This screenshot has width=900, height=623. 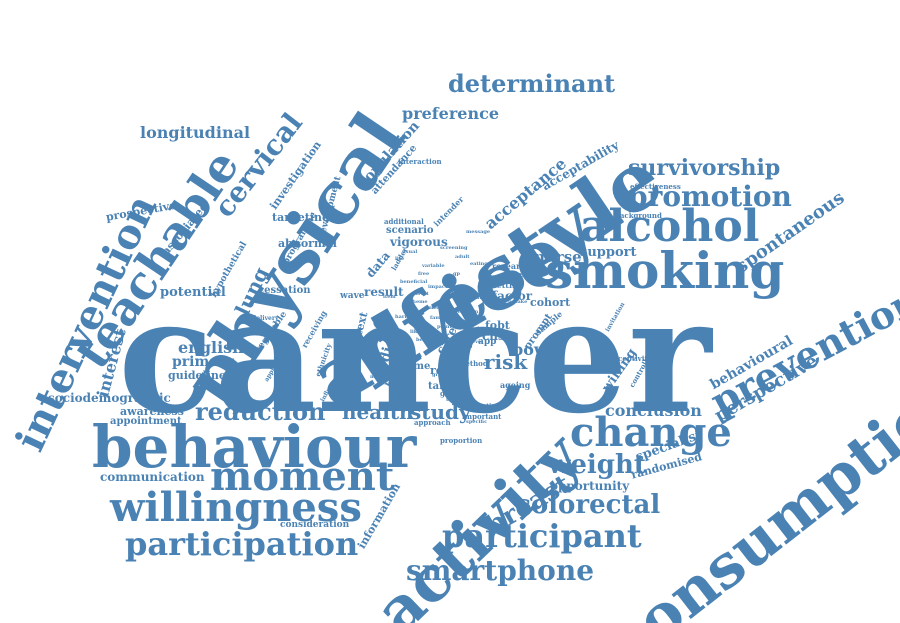 I want to click on word-smartphone: smartphone, so click(x=500, y=570).